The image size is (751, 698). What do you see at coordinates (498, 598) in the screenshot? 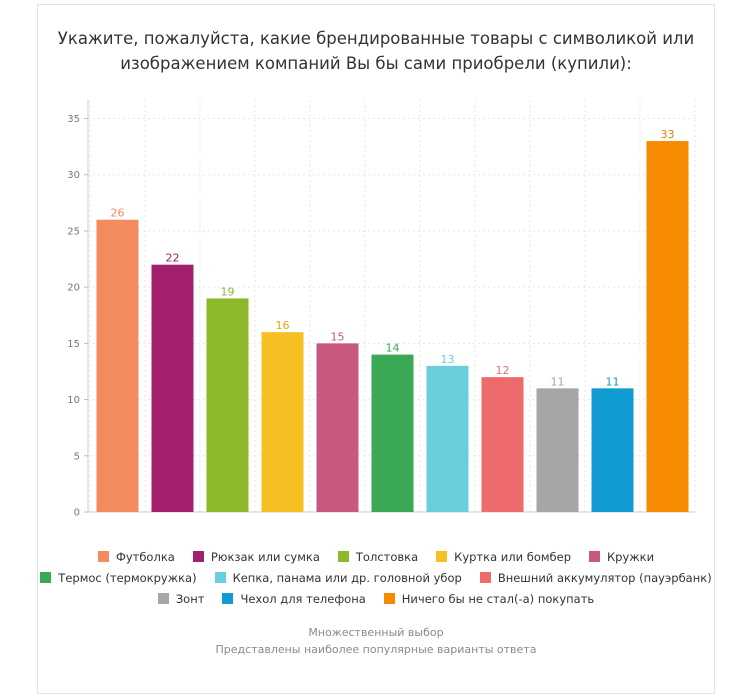
I see `legend-label: Ничего бы не стал(-а) покупать` at bounding box center [498, 598].